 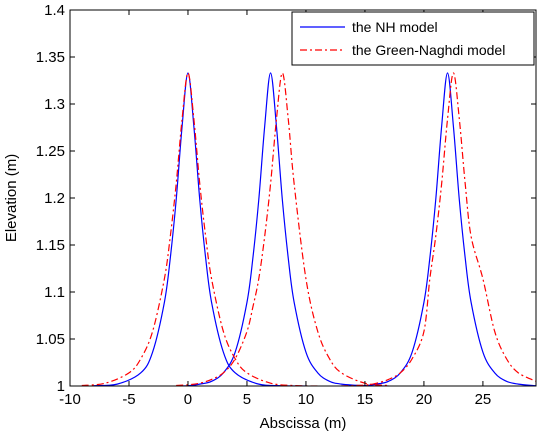 I want to click on legend: the NH model the Green-Naghdi model, so click(x=413, y=38).